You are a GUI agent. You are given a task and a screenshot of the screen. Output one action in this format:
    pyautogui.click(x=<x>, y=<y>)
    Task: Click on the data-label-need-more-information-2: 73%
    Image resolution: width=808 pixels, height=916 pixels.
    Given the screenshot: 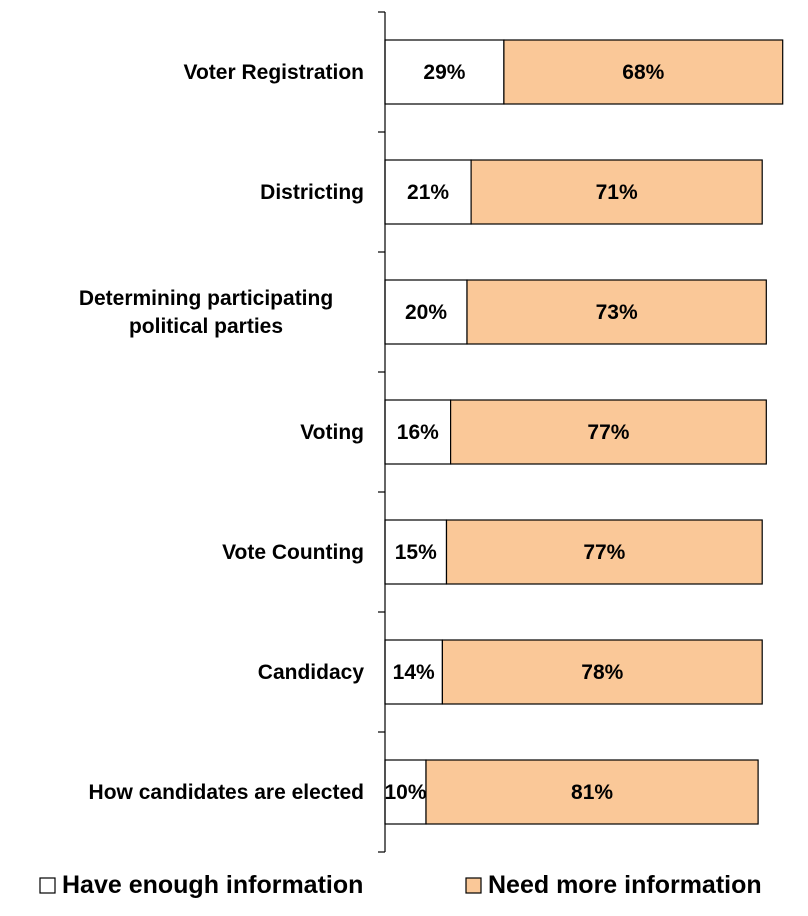 What is the action you would take?
    pyautogui.click(x=617, y=312)
    